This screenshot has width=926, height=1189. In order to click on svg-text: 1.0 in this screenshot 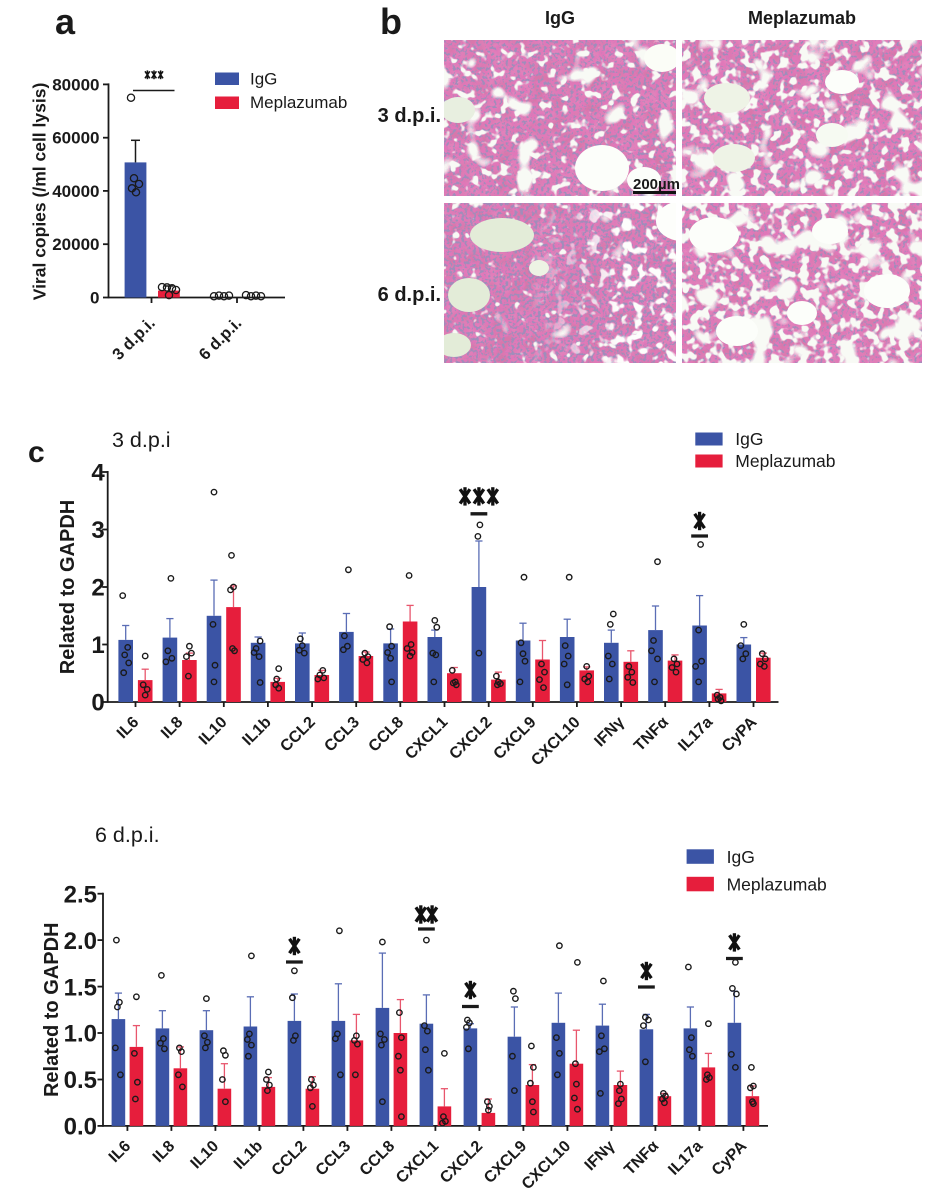, I will do `click(80, 1034)`.